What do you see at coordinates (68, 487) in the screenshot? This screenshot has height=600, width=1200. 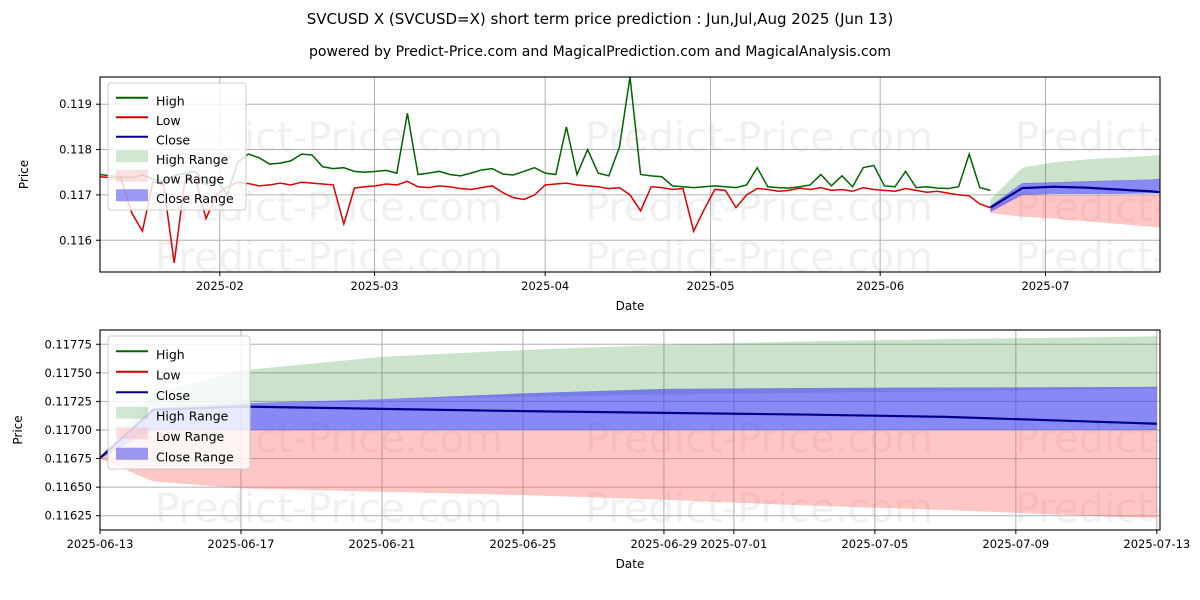 I see `y-tick-label: 0.11650` at bounding box center [68, 487].